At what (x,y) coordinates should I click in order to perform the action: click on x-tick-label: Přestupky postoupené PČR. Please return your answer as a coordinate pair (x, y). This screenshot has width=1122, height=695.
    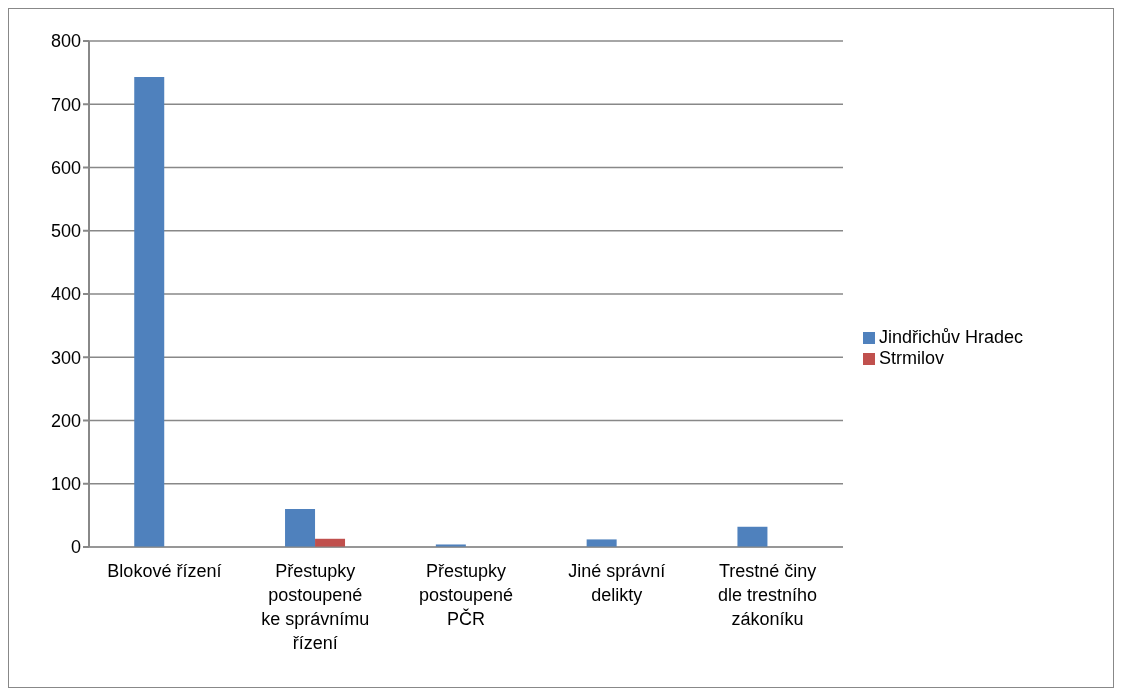
    Looking at the image, I should click on (466, 595).